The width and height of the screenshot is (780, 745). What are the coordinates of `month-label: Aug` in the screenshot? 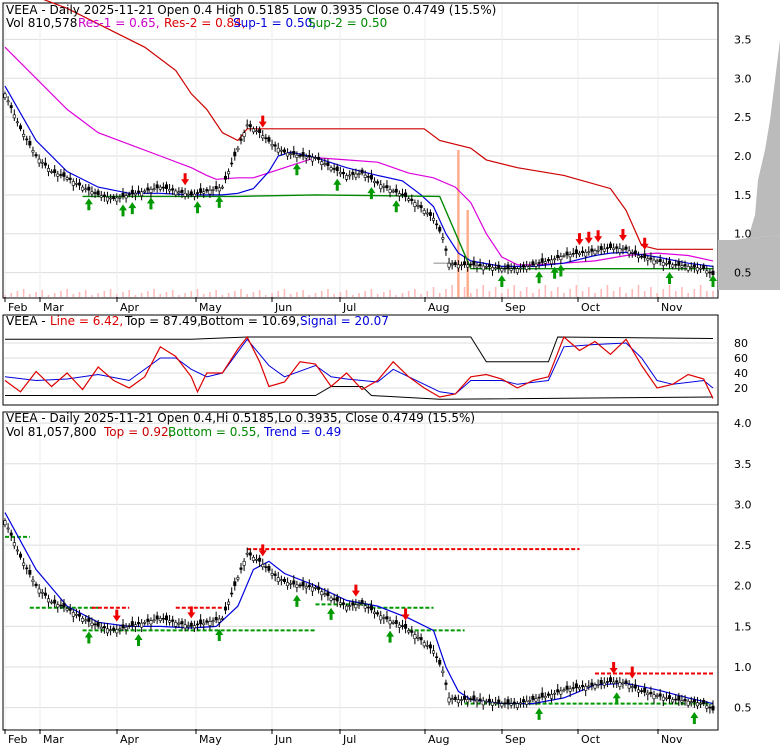 It's located at (438, 307).